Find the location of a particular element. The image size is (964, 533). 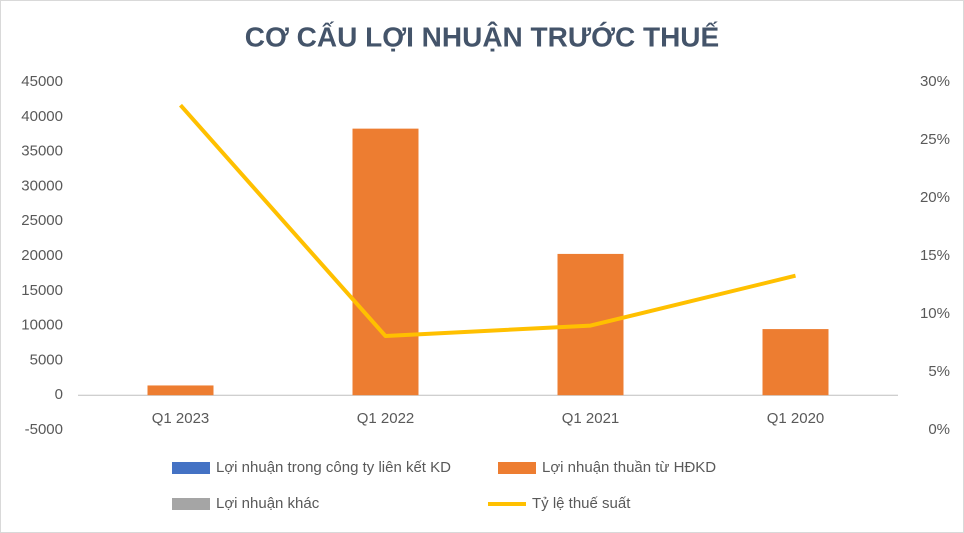

y-tick-label: 20000 is located at coordinates (42, 255).